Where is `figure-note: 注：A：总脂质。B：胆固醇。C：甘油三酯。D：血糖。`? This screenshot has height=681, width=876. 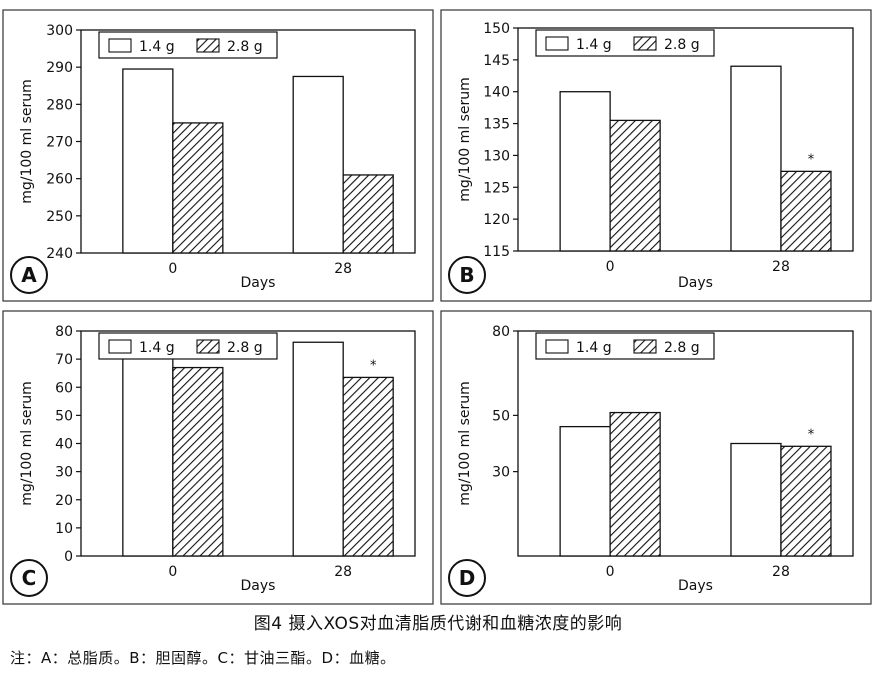
figure-note: 注：A：总脂质。B：胆固醇。C：甘油三酯。D：血糖。 is located at coordinates (203, 658).